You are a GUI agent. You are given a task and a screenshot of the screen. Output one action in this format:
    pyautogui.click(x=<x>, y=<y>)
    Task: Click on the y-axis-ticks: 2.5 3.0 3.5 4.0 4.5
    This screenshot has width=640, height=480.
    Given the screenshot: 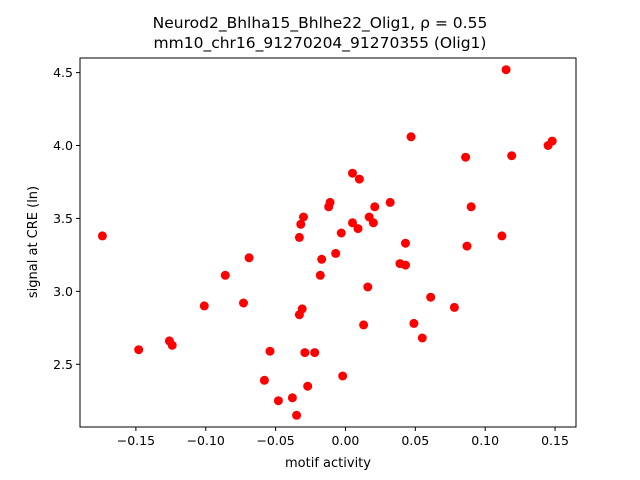 What is the action you would take?
    pyautogui.click(x=66, y=218)
    